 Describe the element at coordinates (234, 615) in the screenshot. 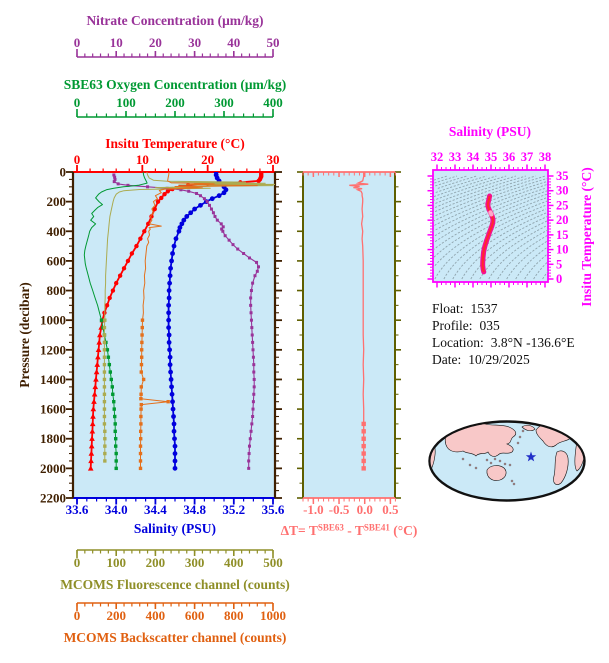

I see `backscatter-axis-tick-label: 800` at that location.